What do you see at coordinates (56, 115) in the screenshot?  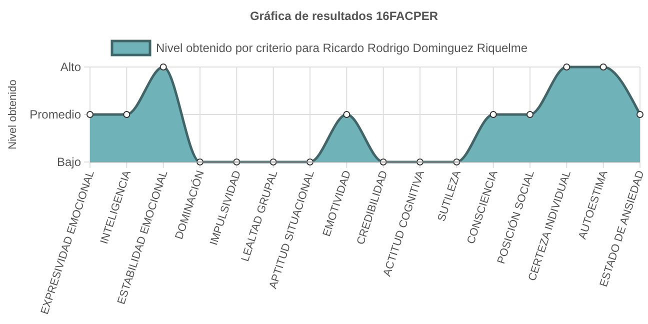 I see `text: Promedio` at bounding box center [56, 115].